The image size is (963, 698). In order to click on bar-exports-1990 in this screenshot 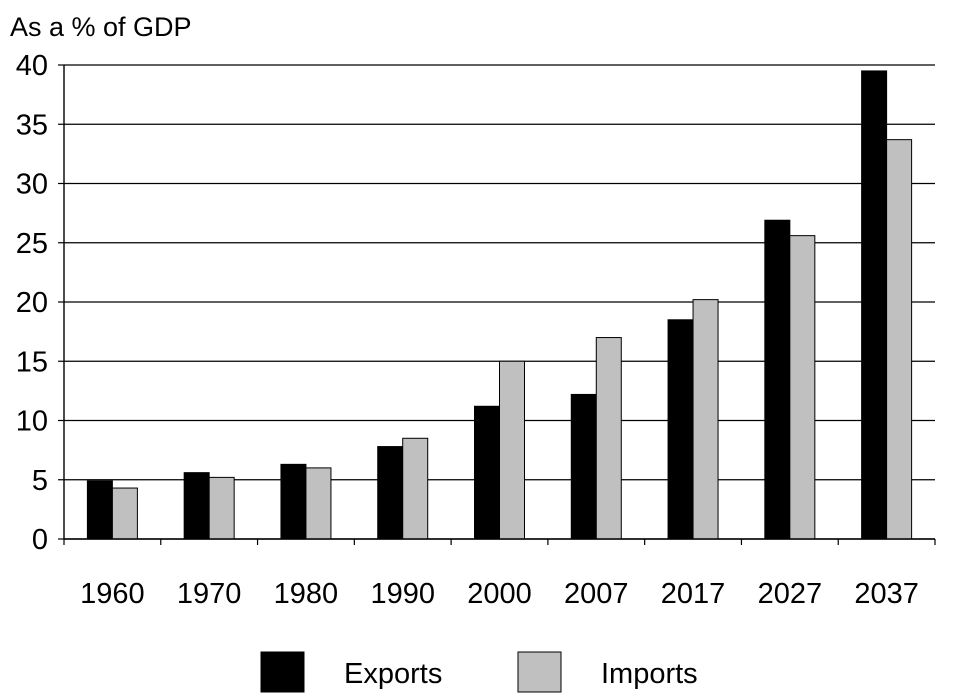, I will do `click(390, 493)`.